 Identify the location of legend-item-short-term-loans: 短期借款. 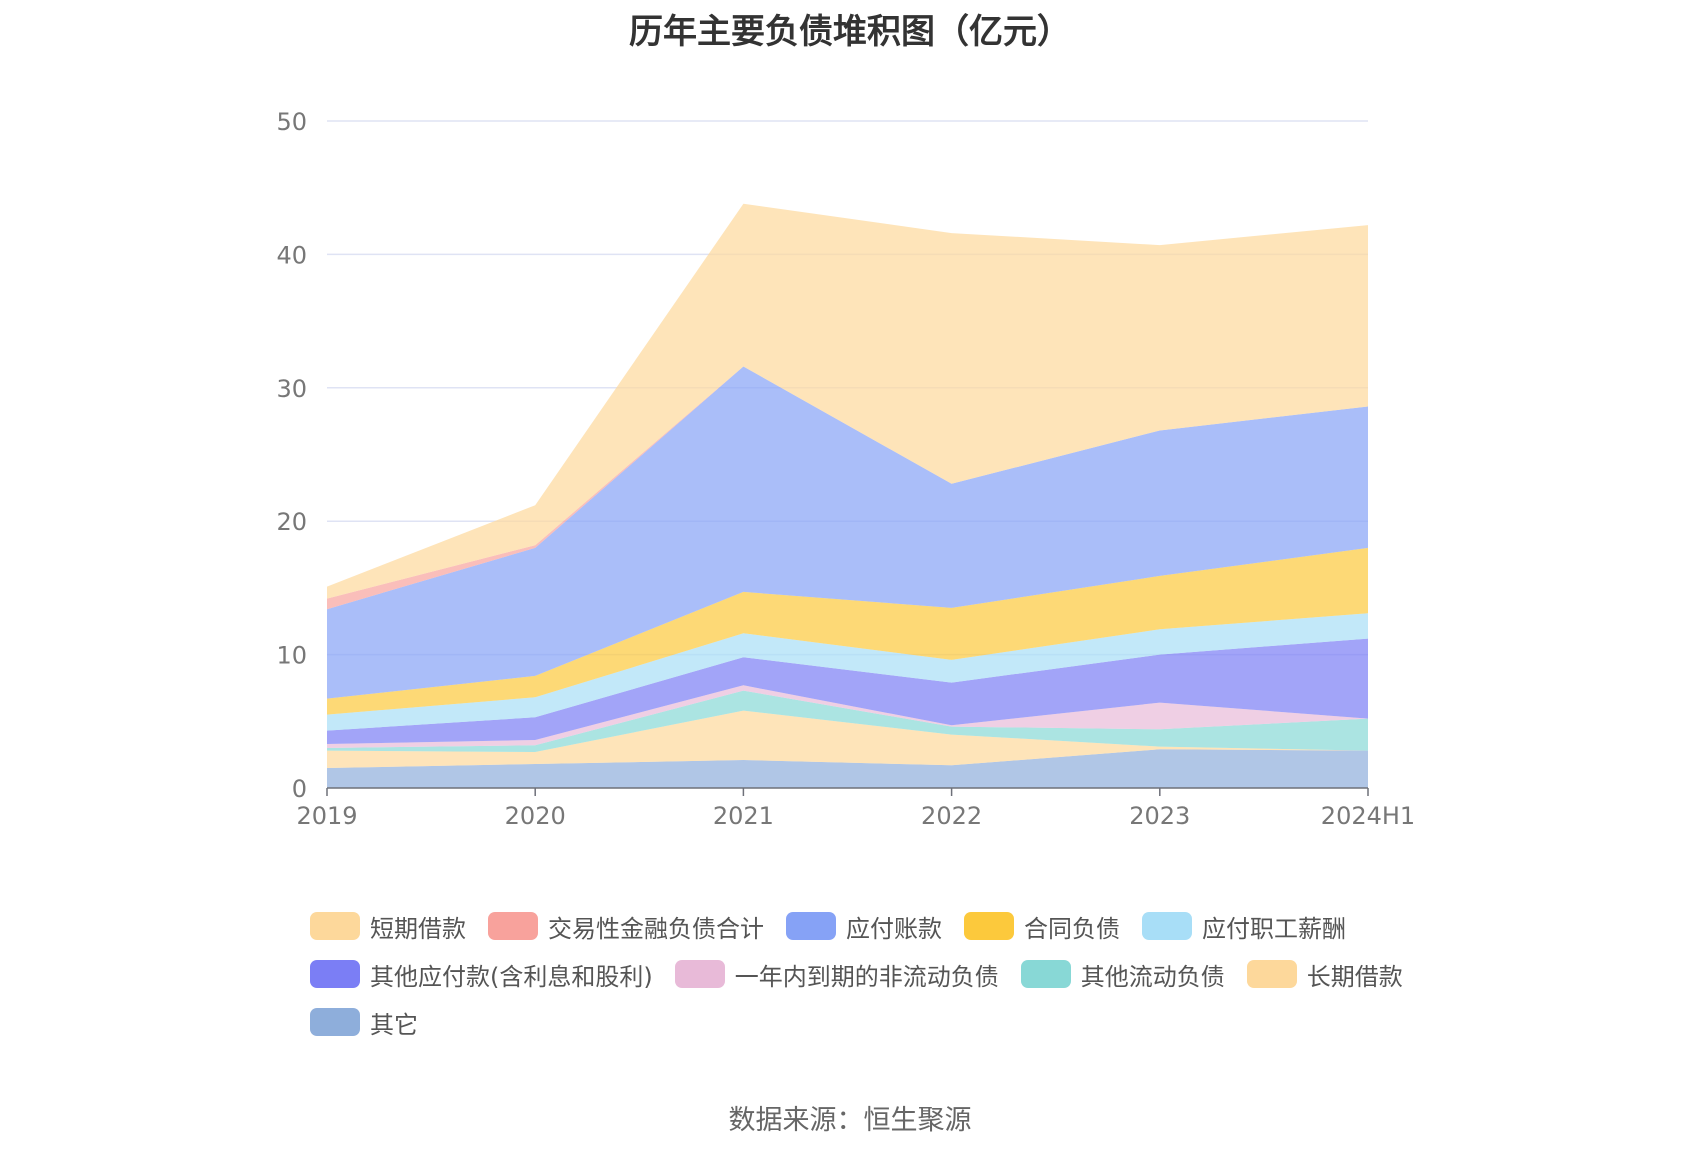
(388, 926).